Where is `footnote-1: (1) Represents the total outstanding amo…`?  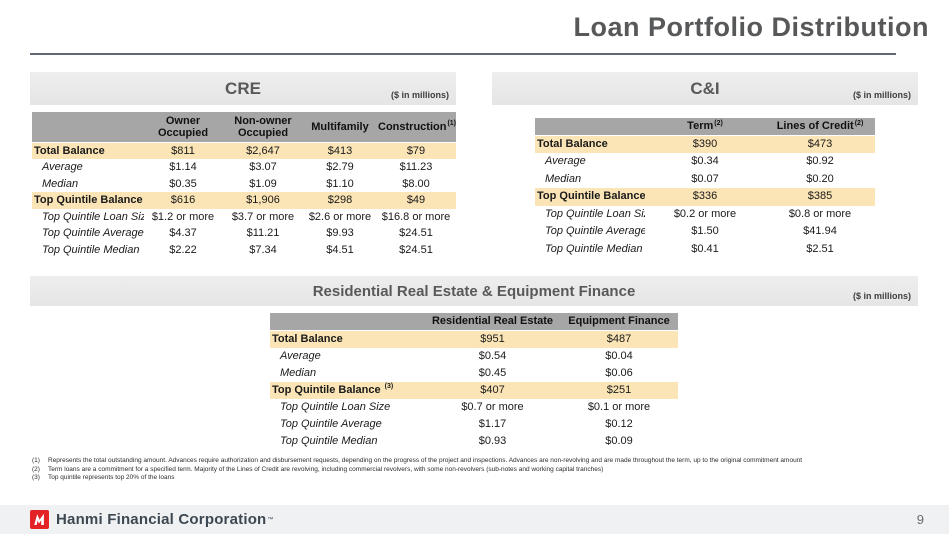 footnote-1: (1) Represents the total outstanding amo… is located at coordinates (481, 461).